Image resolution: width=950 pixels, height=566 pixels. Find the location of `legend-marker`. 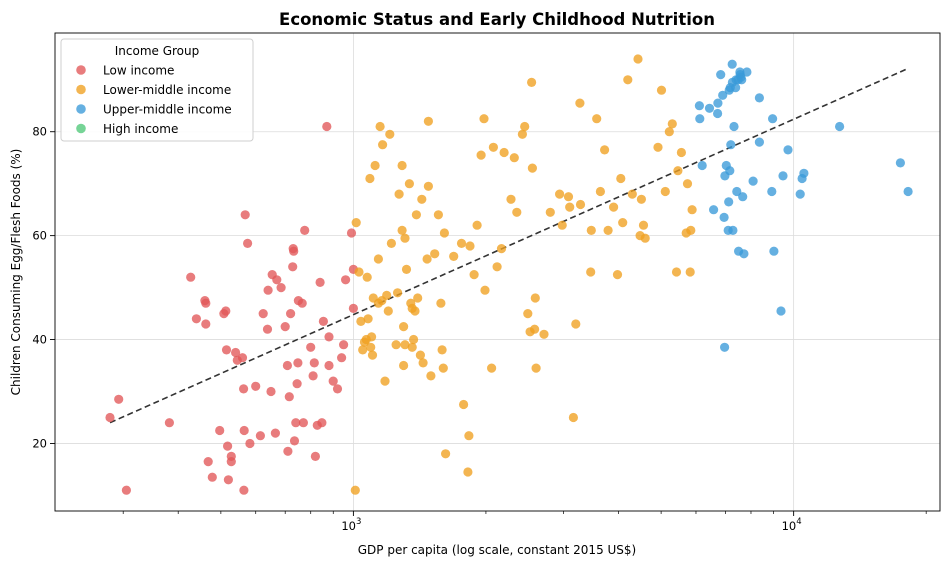

legend-marker is located at coordinates (81, 128).